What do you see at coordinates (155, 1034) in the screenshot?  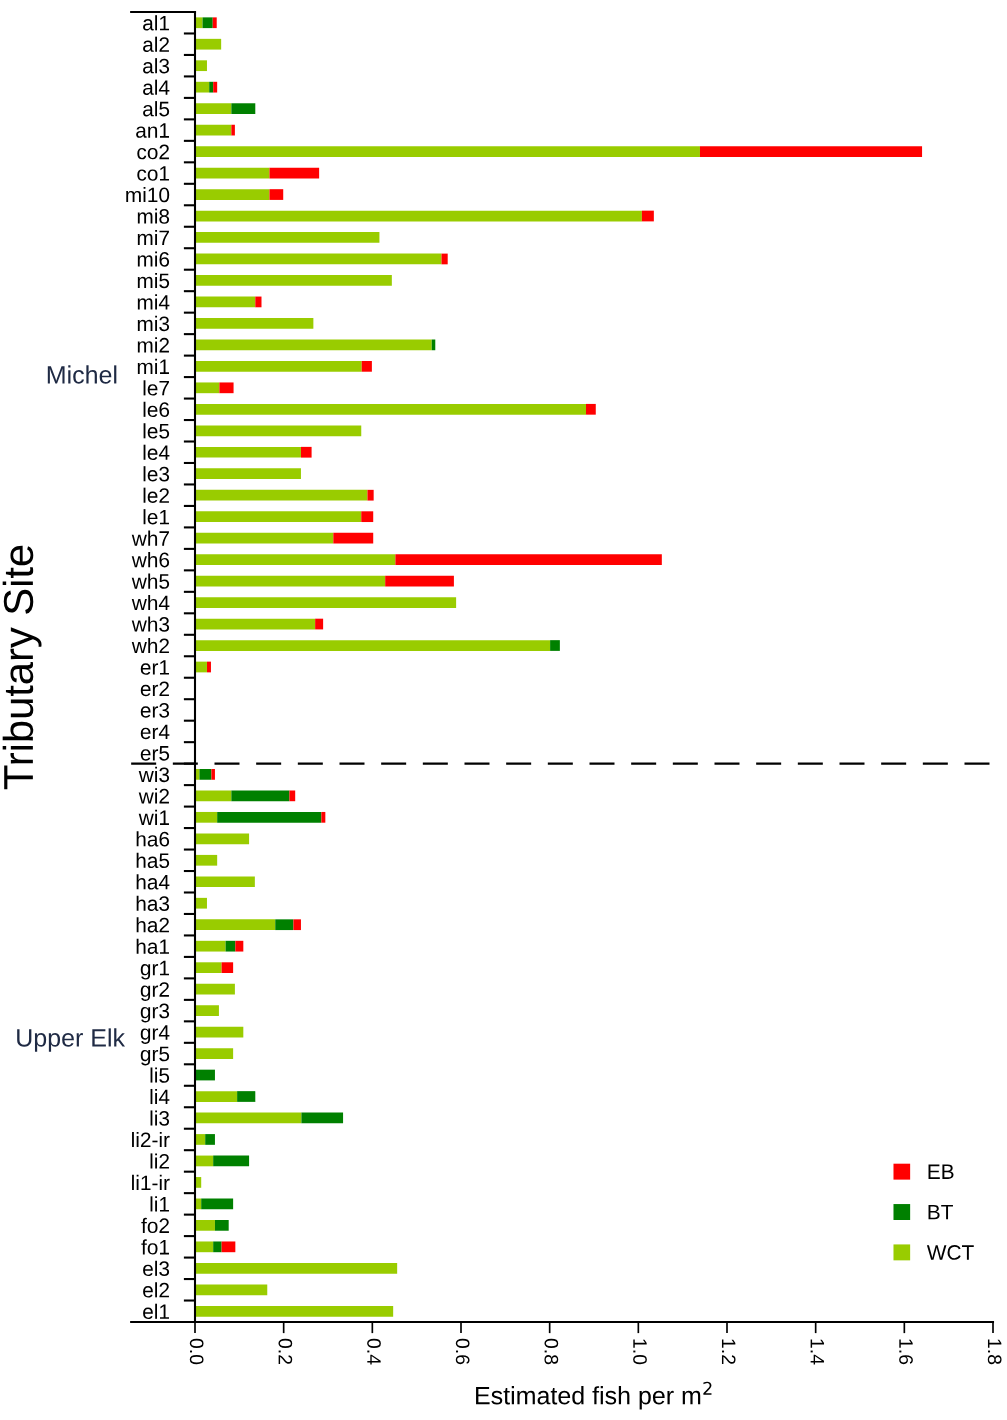 I see `y-tick-label: gr4` at bounding box center [155, 1034].